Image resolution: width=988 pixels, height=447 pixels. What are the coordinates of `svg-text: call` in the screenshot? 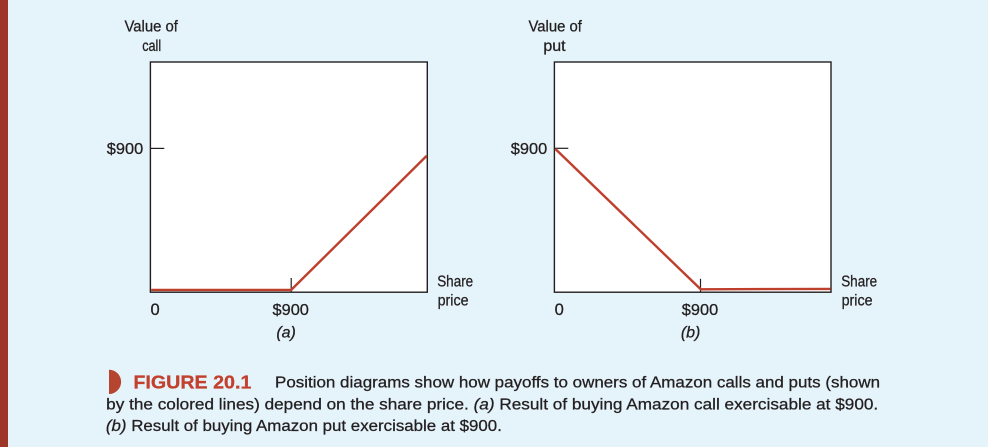 It's located at (151, 46).